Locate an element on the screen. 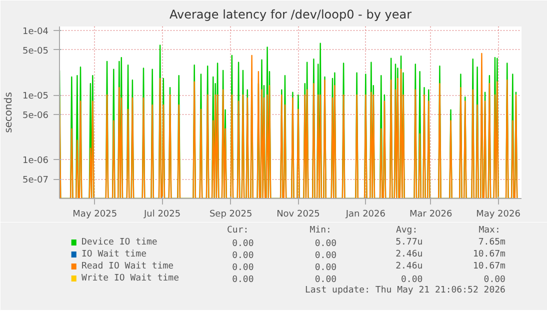 The width and height of the screenshot is (547, 311). legend-label: IO Wait time is located at coordinates (113, 255).